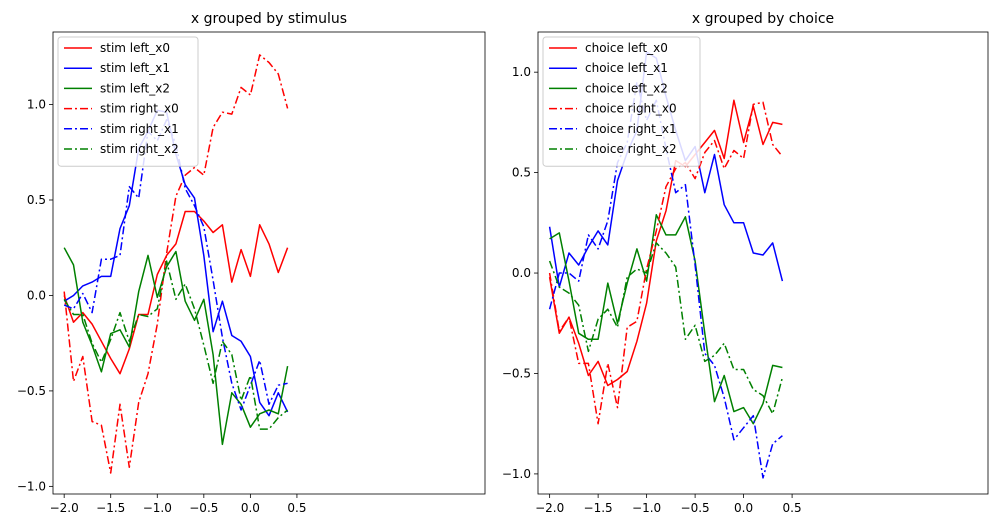  I want to click on legend-label: choice left_x0, so click(626, 48).